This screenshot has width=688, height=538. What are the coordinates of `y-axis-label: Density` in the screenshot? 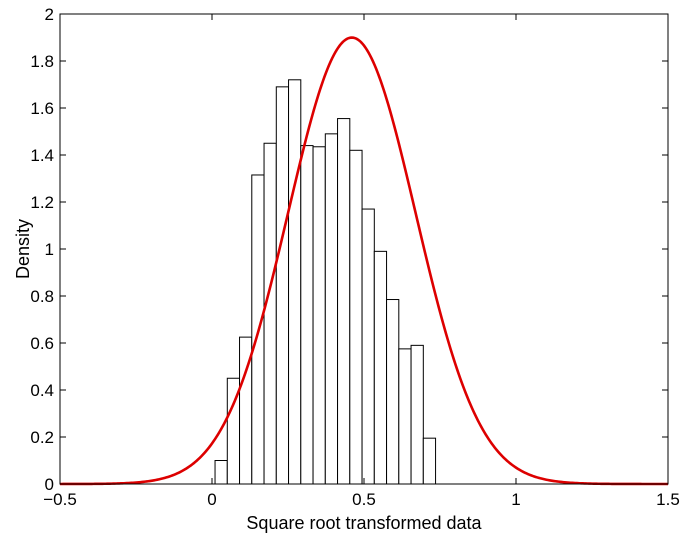 It's located at (23, 249).